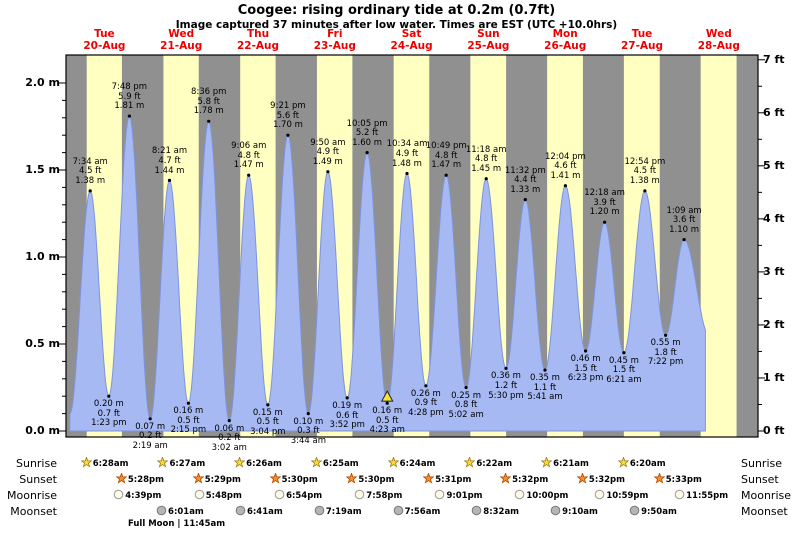 The height and width of the screenshot is (537, 793). I want to click on tide-low-annotation: 0.06 m 0.2 ft 3:02 am, so click(229, 438).